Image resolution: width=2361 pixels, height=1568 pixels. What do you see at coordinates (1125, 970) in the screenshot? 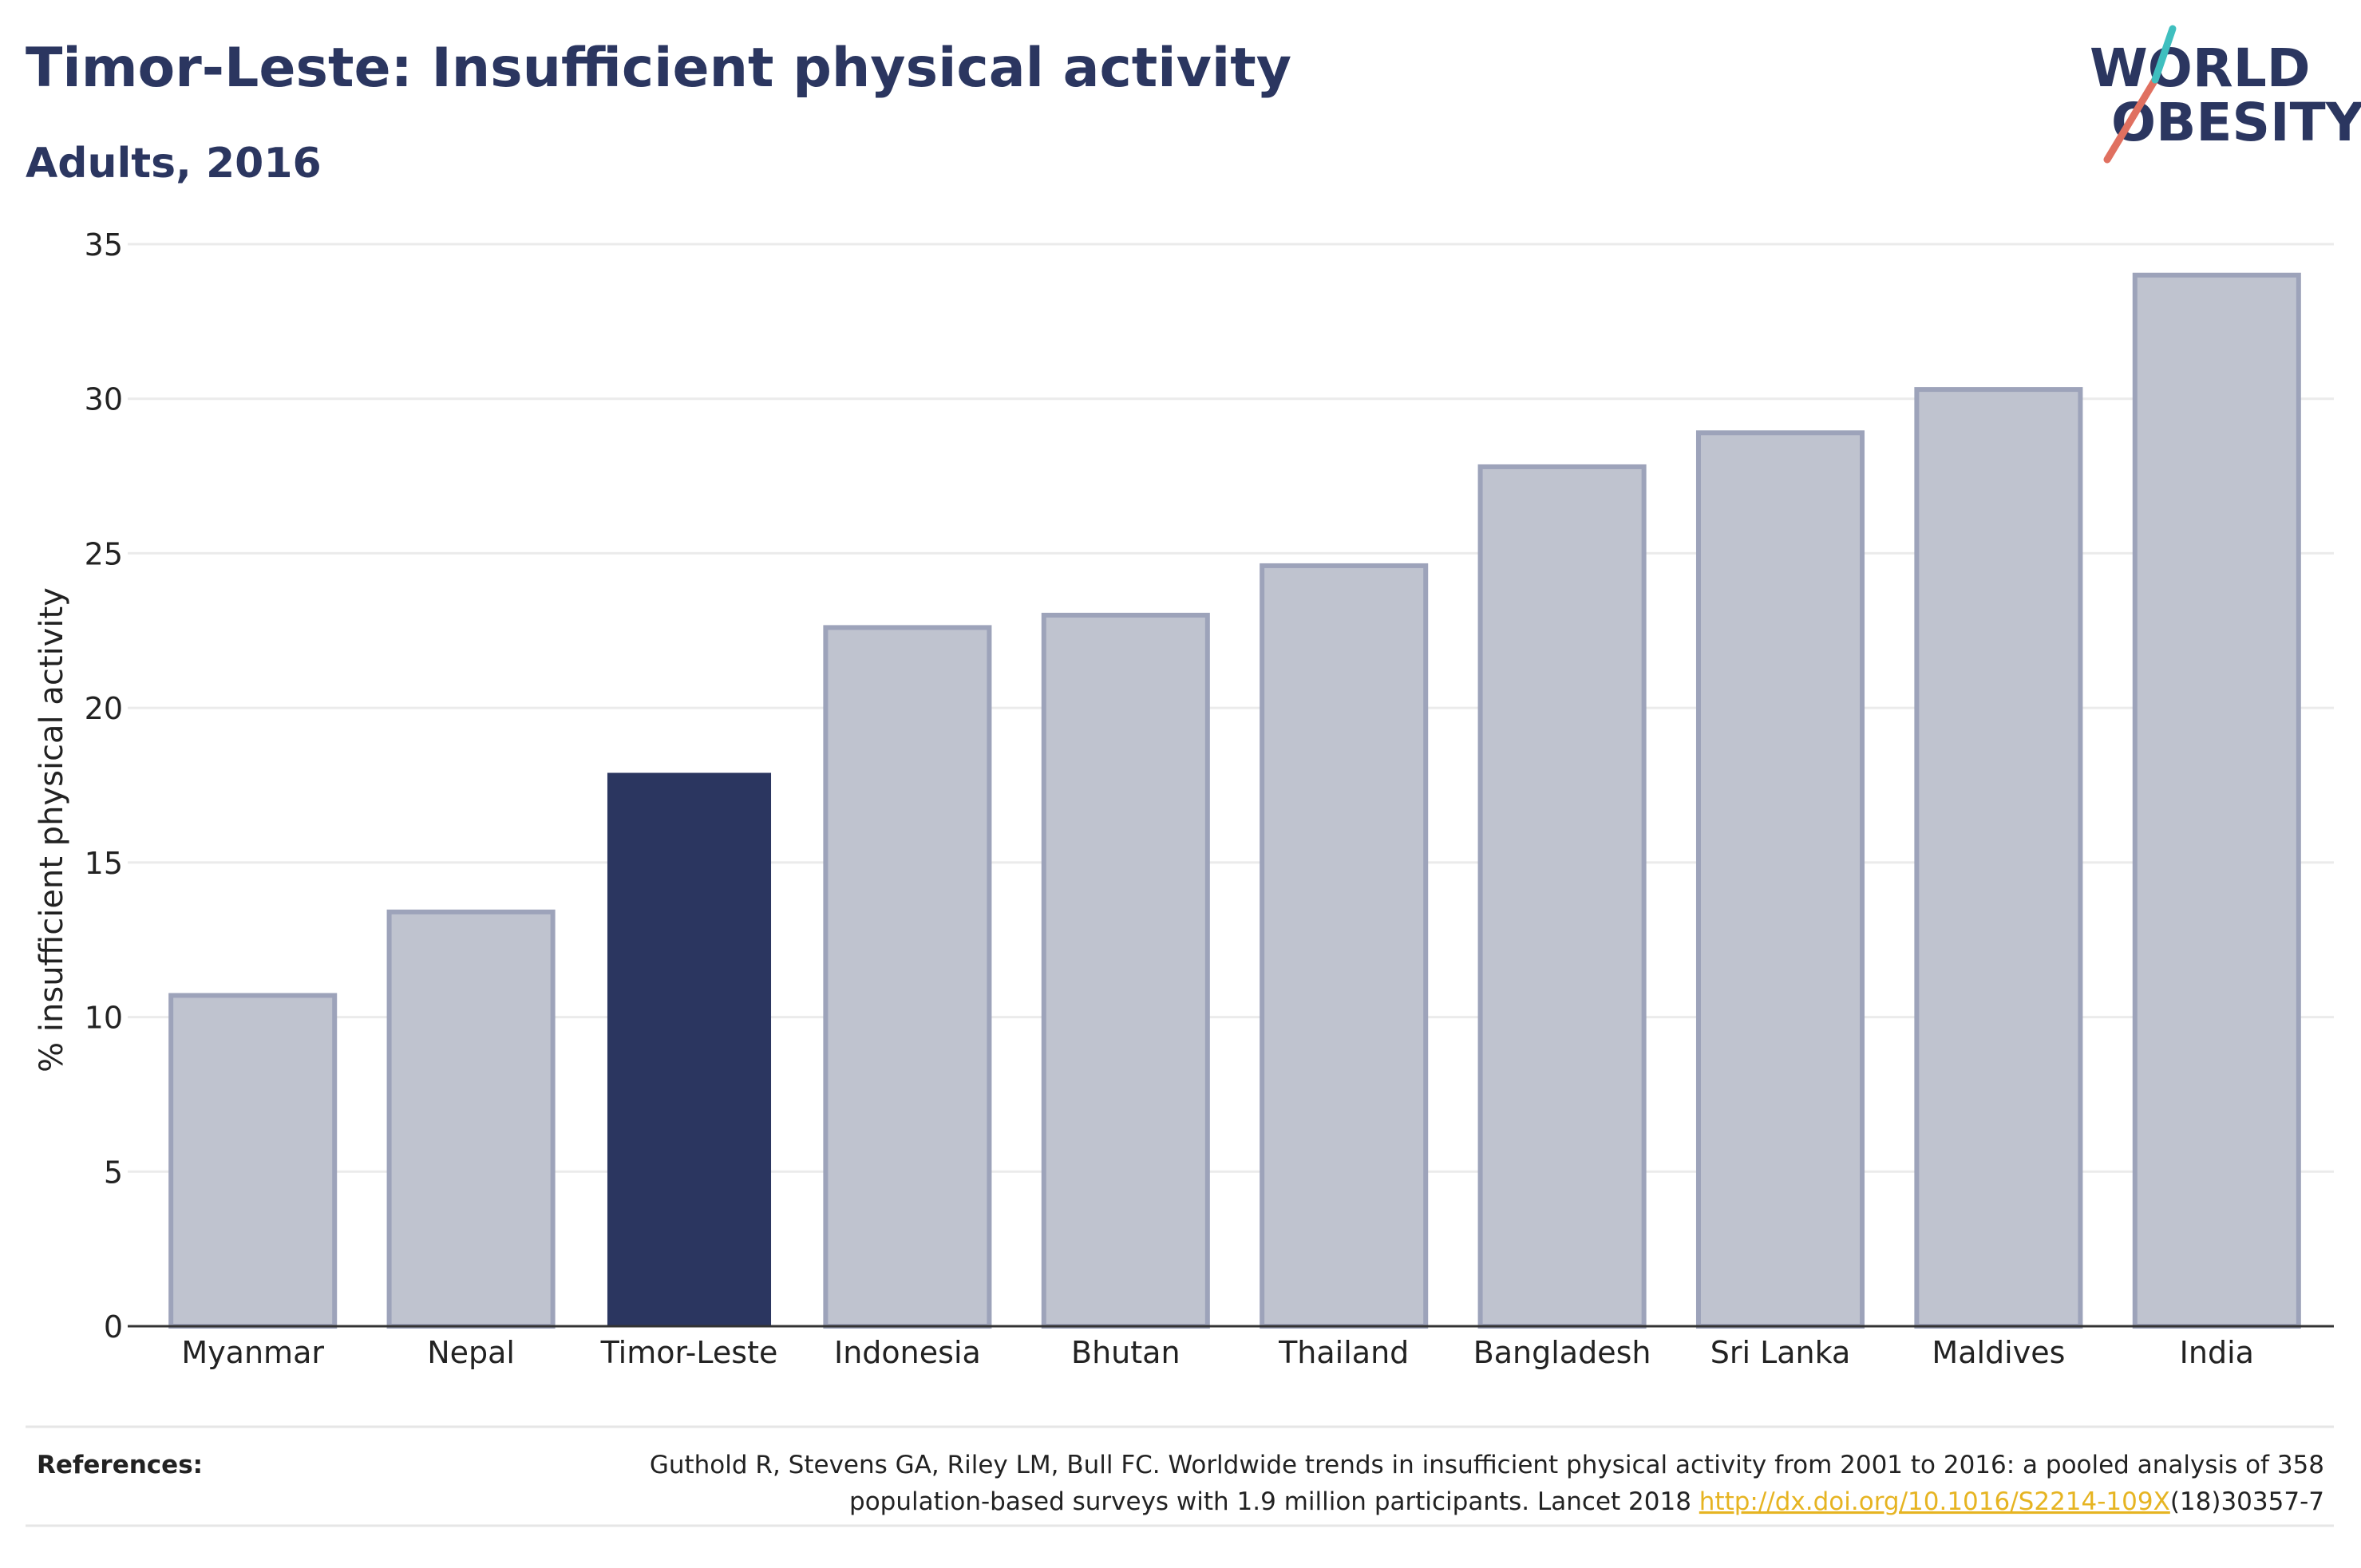
I see `bar-bhutan` at bounding box center [1125, 970].